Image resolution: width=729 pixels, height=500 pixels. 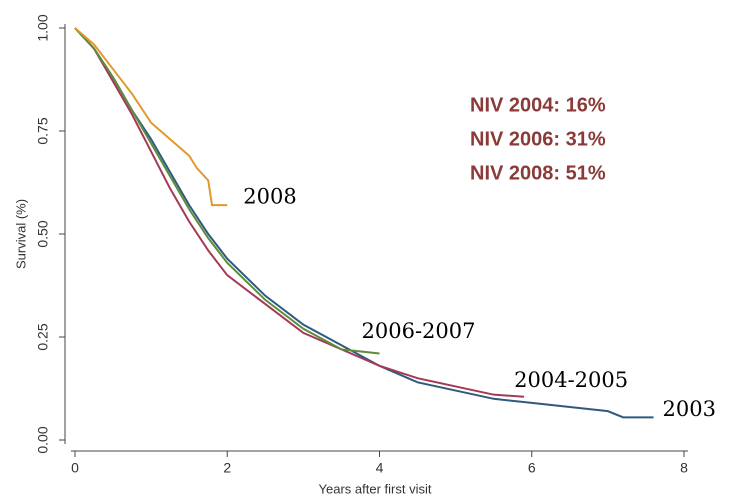 What do you see at coordinates (689, 409) in the screenshot?
I see `series-label: 2003` at bounding box center [689, 409].